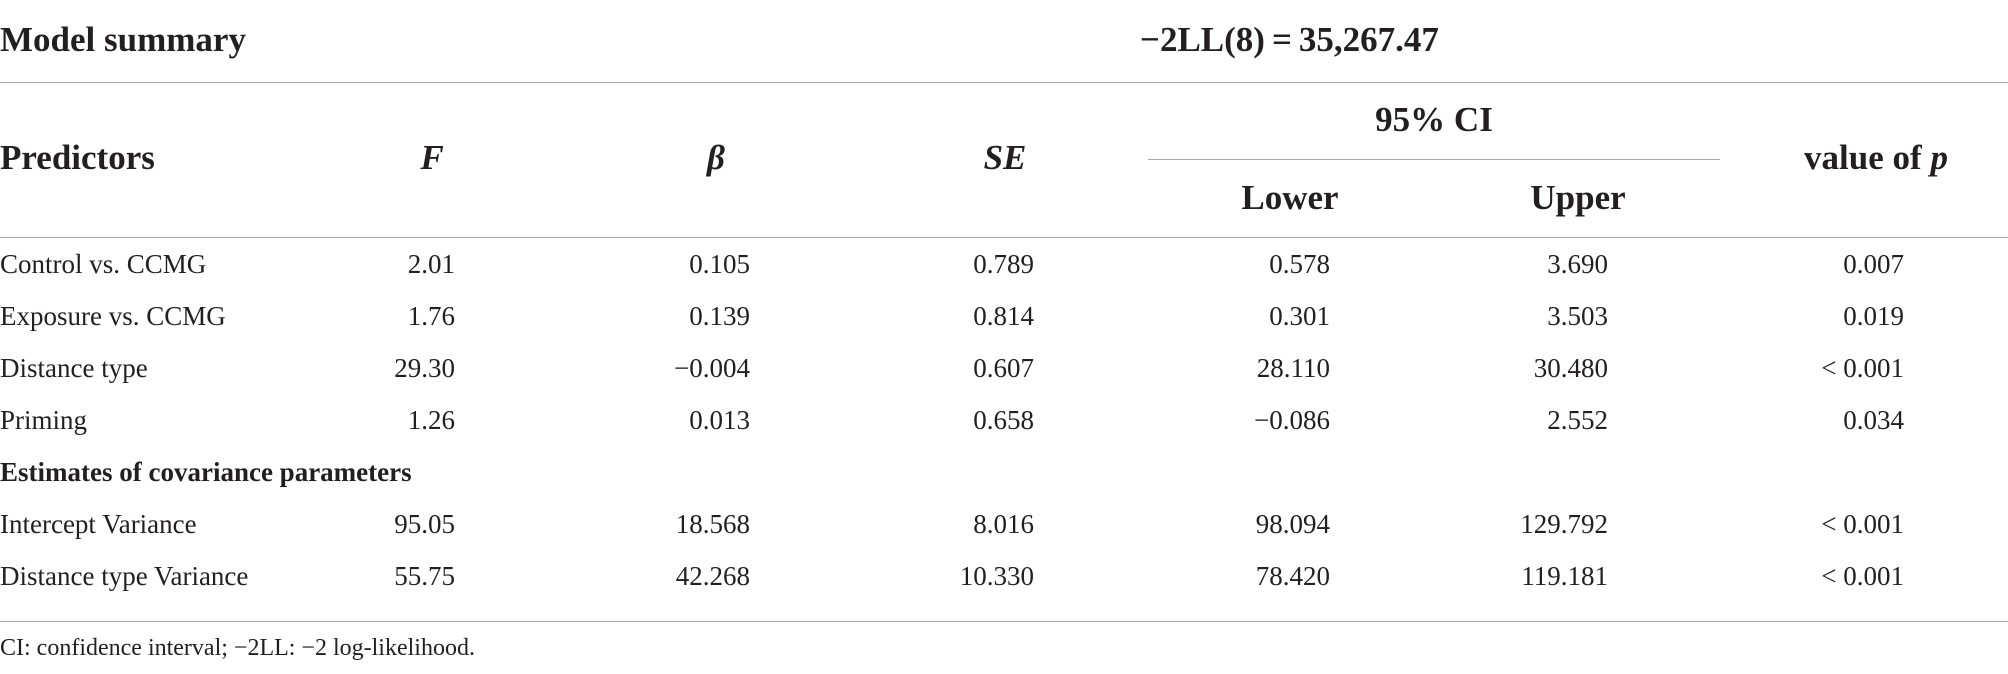 The height and width of the screenshot is (674, 2008). I want to click on cell-se: 0.789, so click(1003, 264).